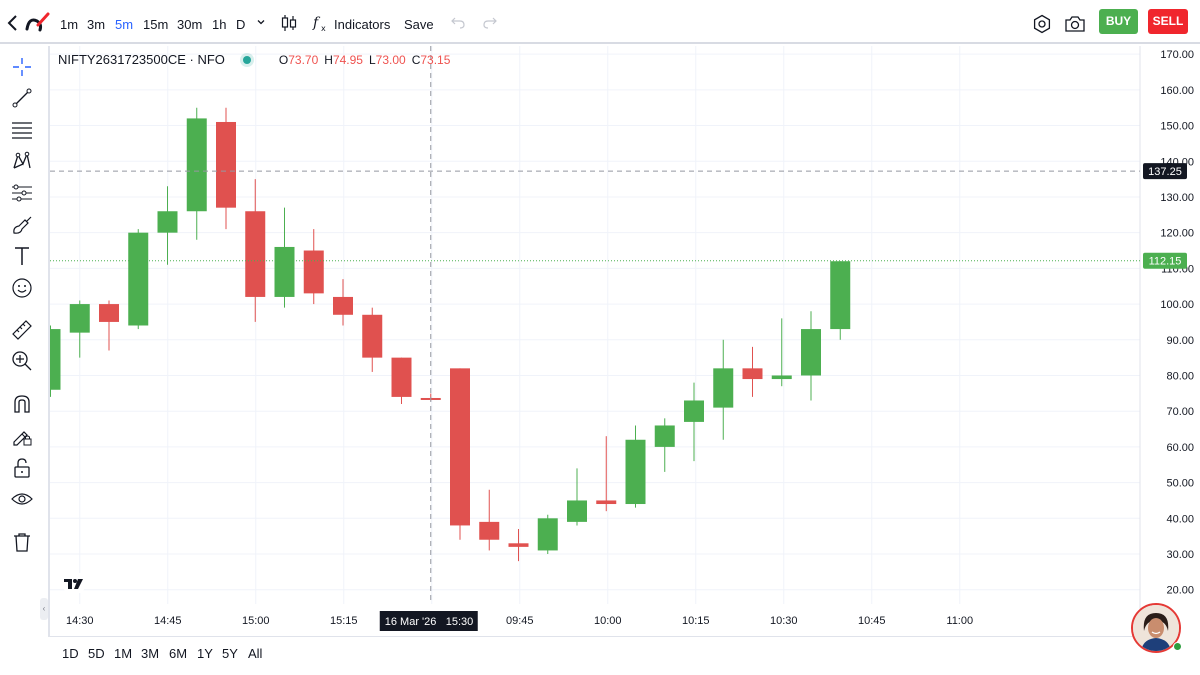 The image size is (1200, 675). Describe the element at coordinates (219, 24) in the screenshot. I see `timeframe-1h: 1h` at that location.